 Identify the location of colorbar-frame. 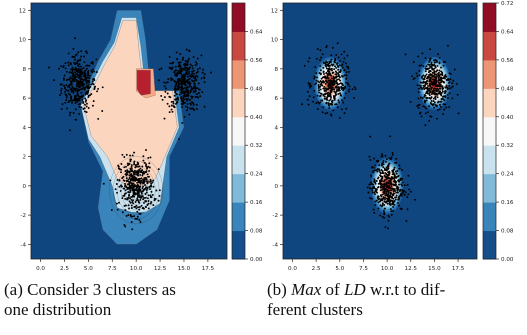
(489, 131).